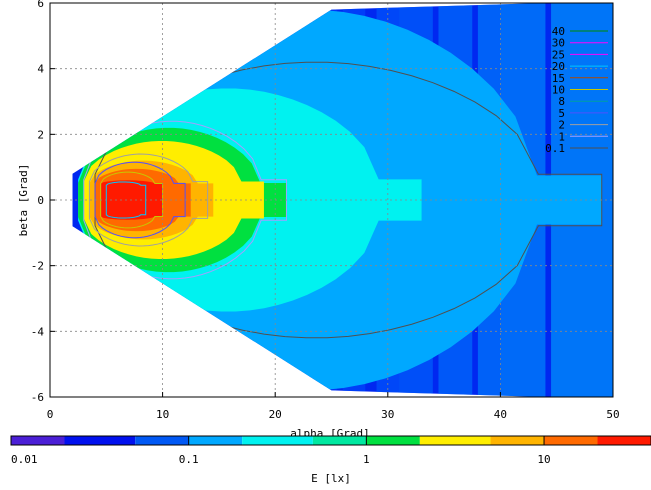 The image size is (651, 490). What do you see at coordinates (366, 459) in the screenshot?
I see `colorbar-tick-label-2: 1` at bounding box center [366, 459].